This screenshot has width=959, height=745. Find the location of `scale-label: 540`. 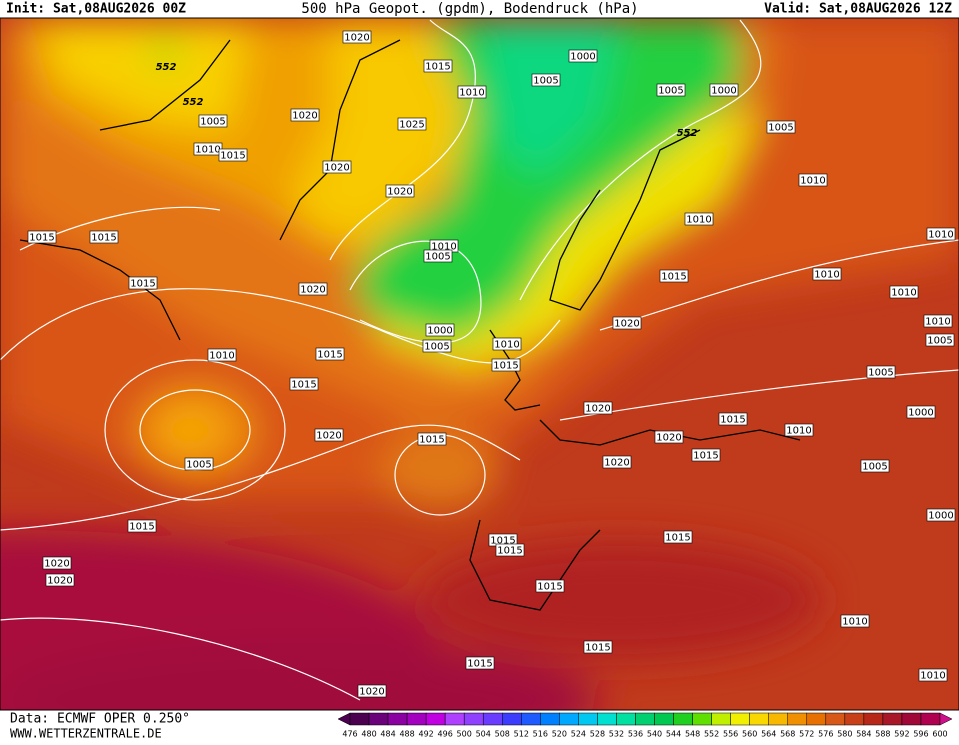

scale-label: 540 is located at coordinates (654, 734).